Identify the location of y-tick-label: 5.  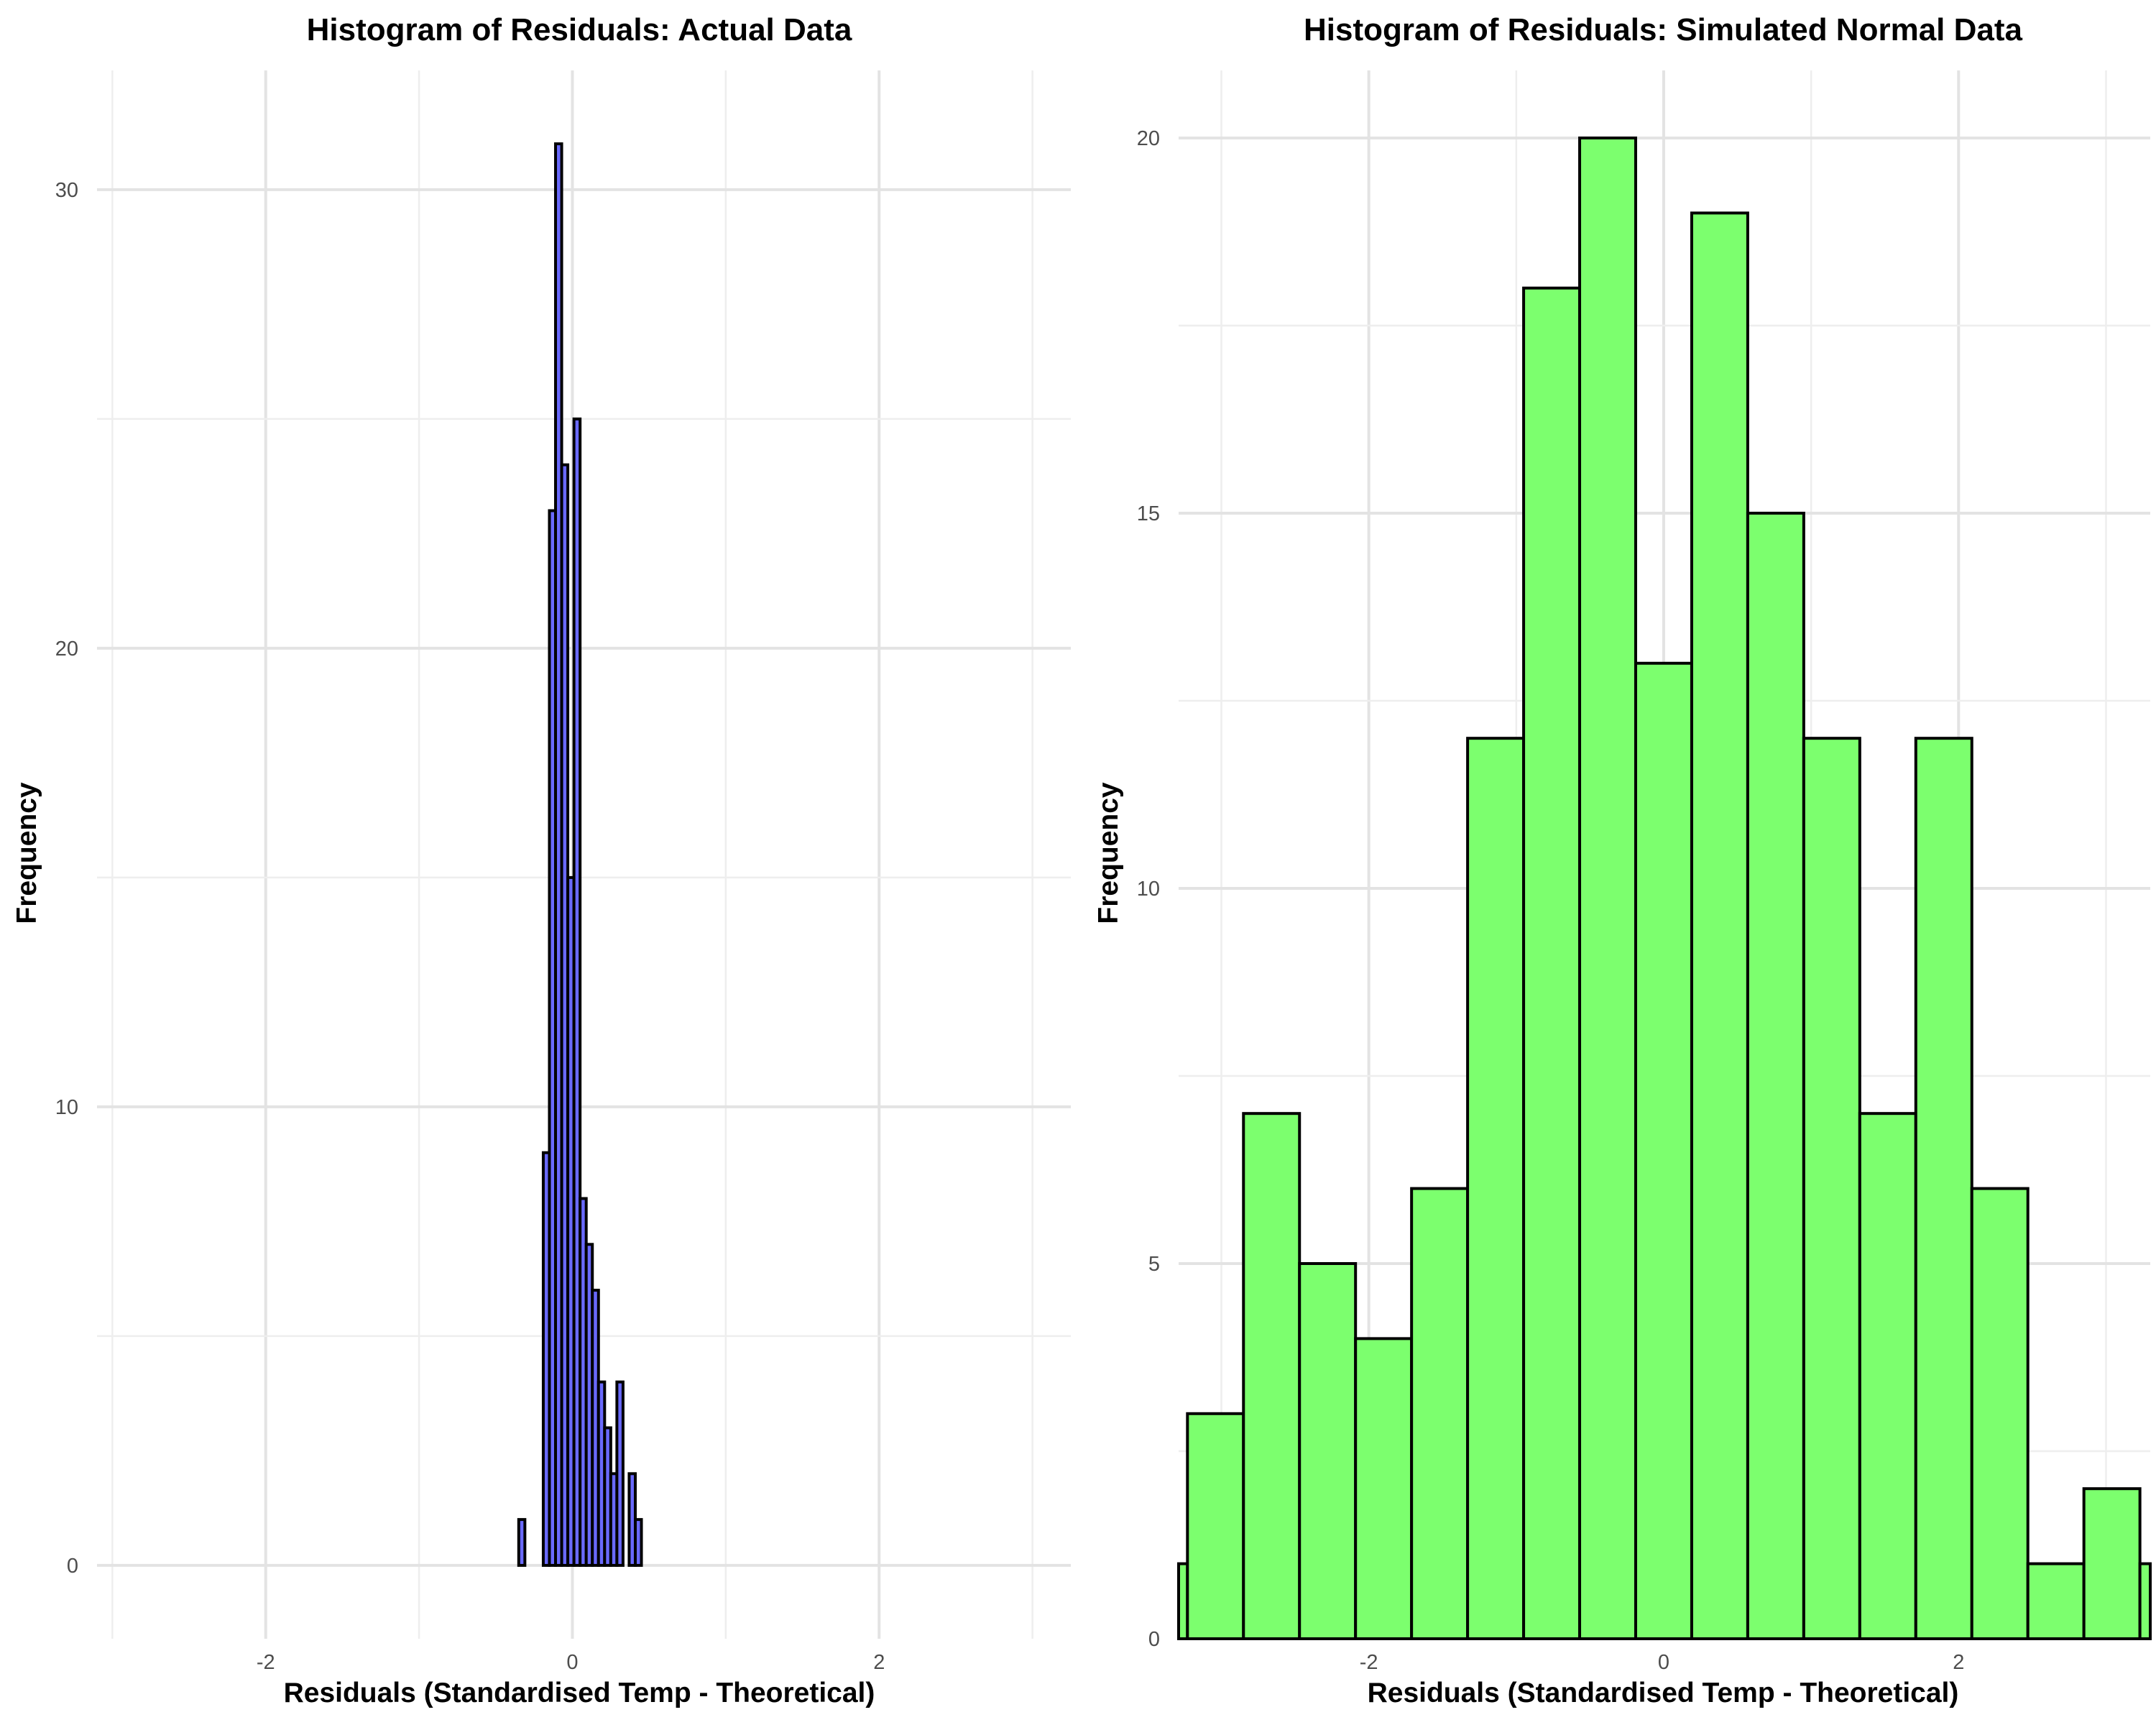
(1154, 1264).